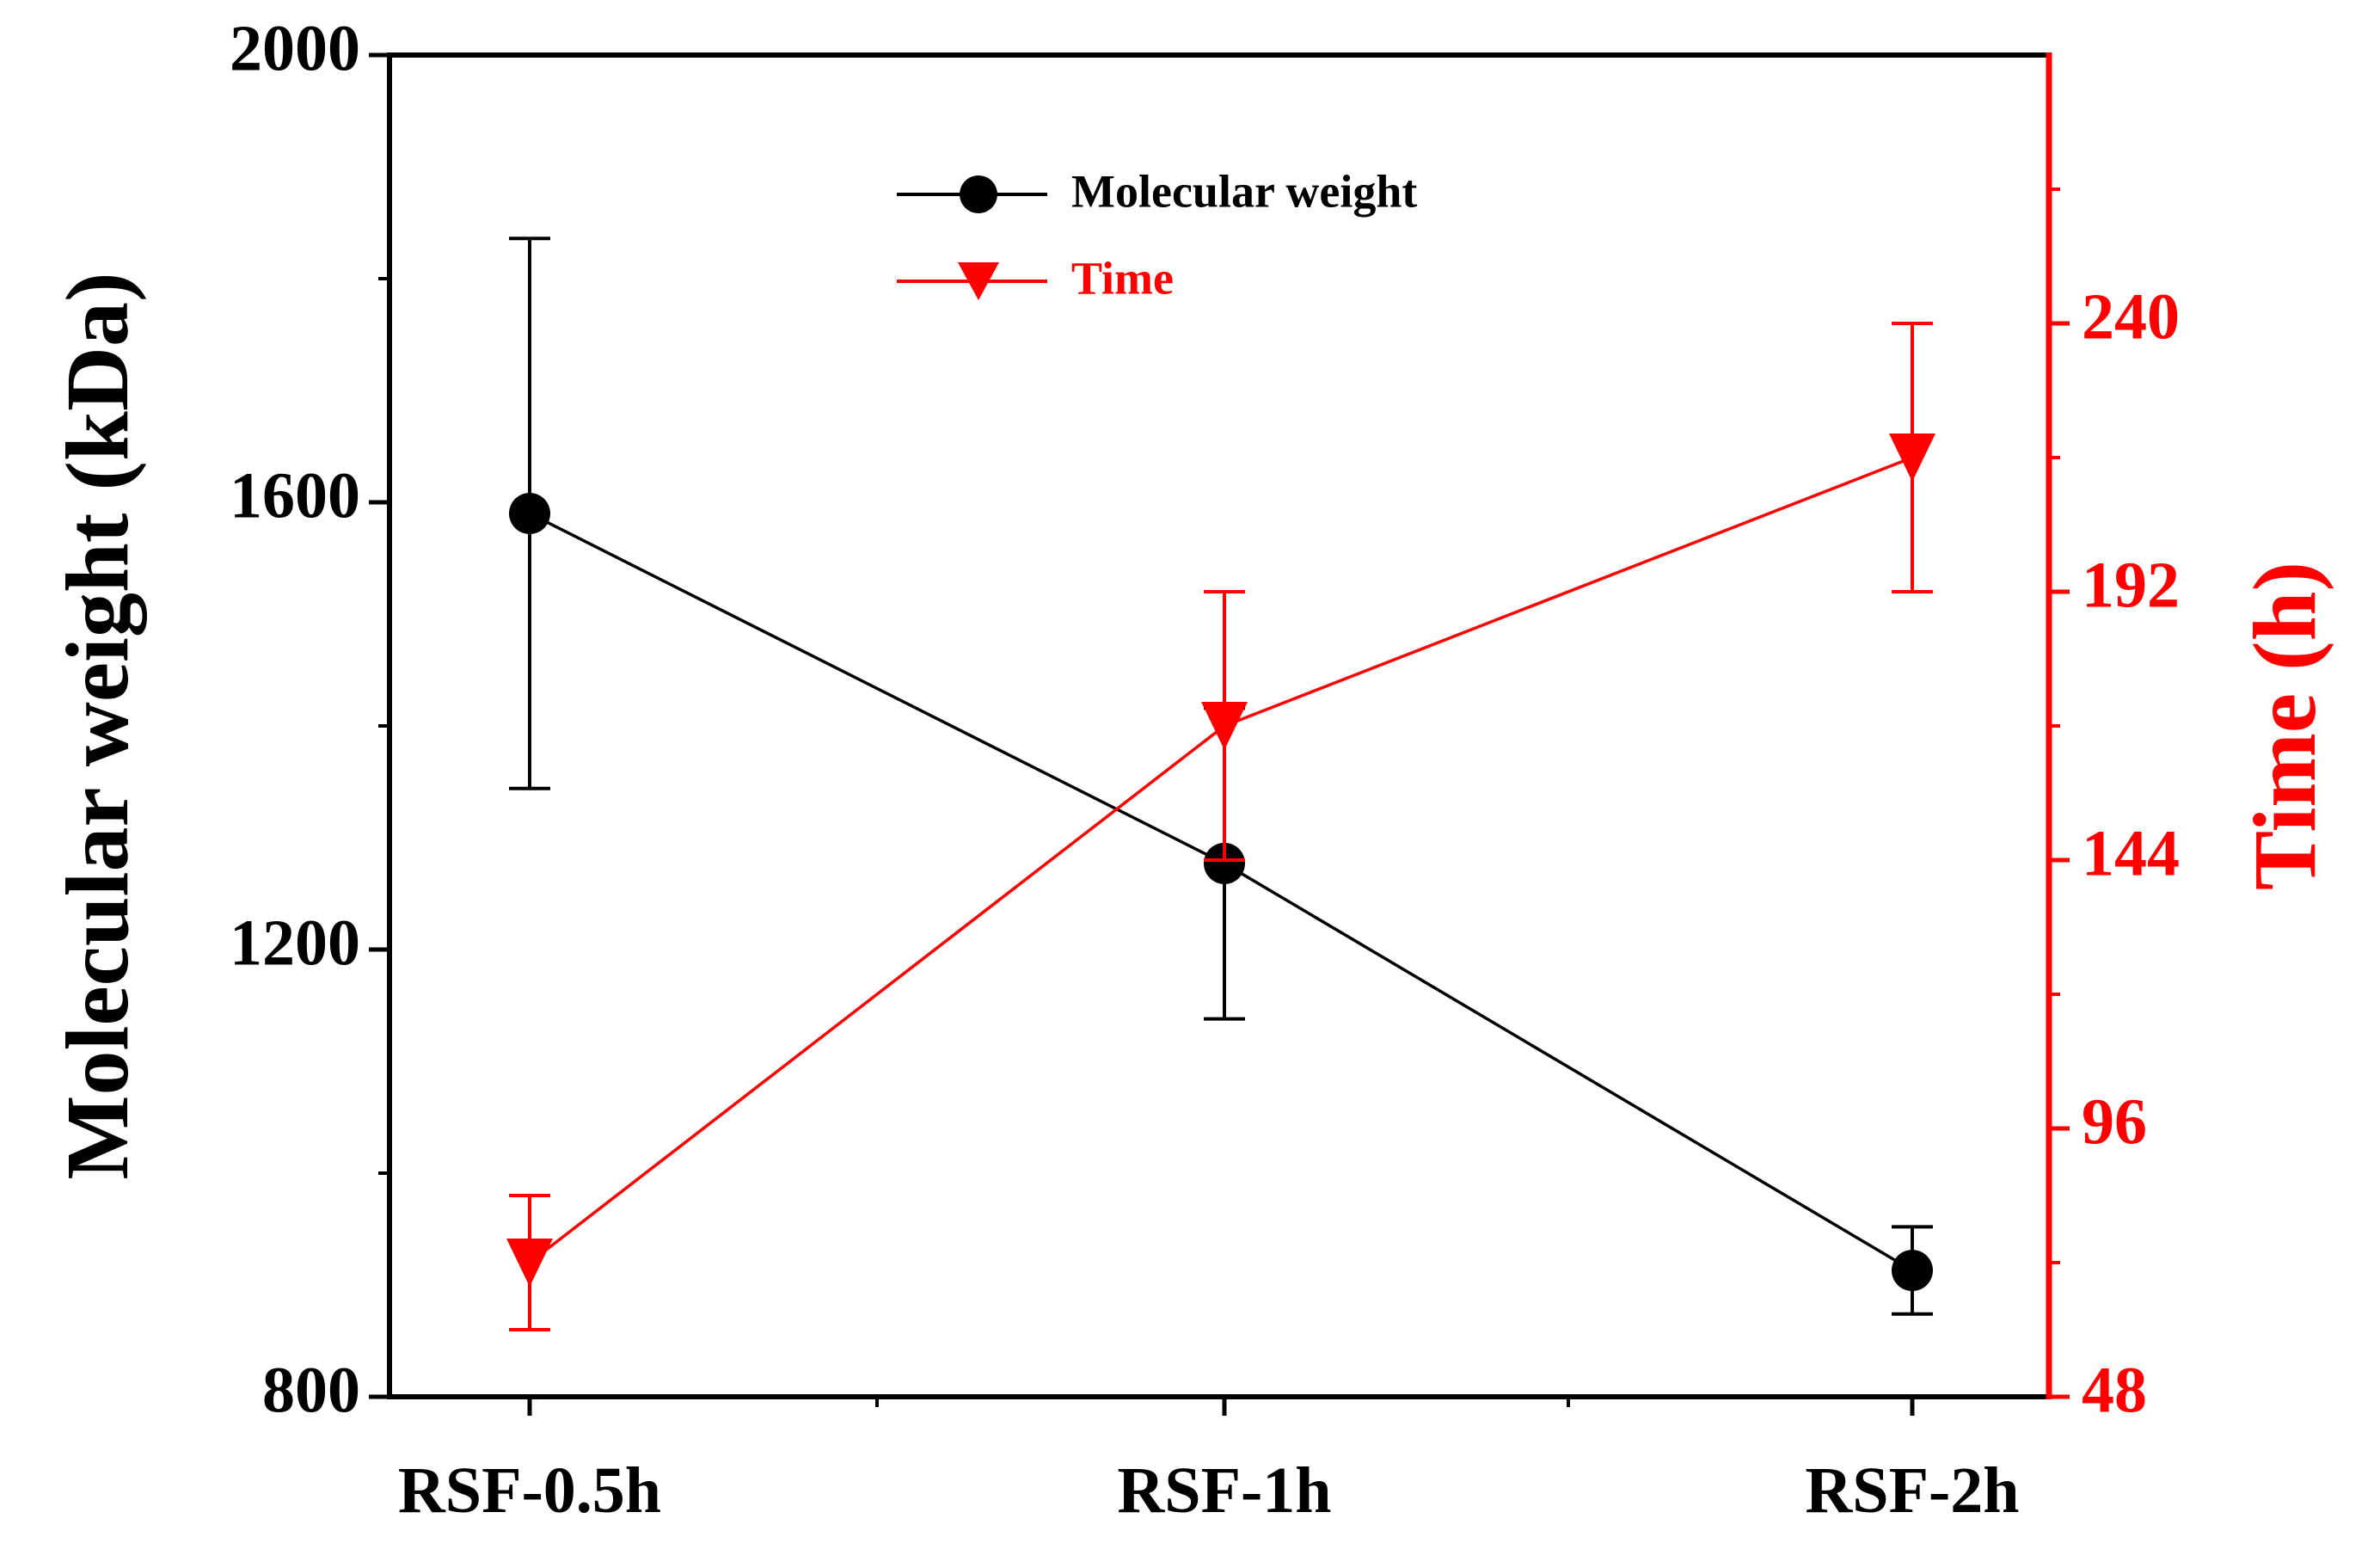 Image resolution: width=2380 pixels, height=1543 pixels. What do you see at coordinates (1122, 278) in the screenshot?
I see `legend-label: Time` at bounding box center [1122, 278].